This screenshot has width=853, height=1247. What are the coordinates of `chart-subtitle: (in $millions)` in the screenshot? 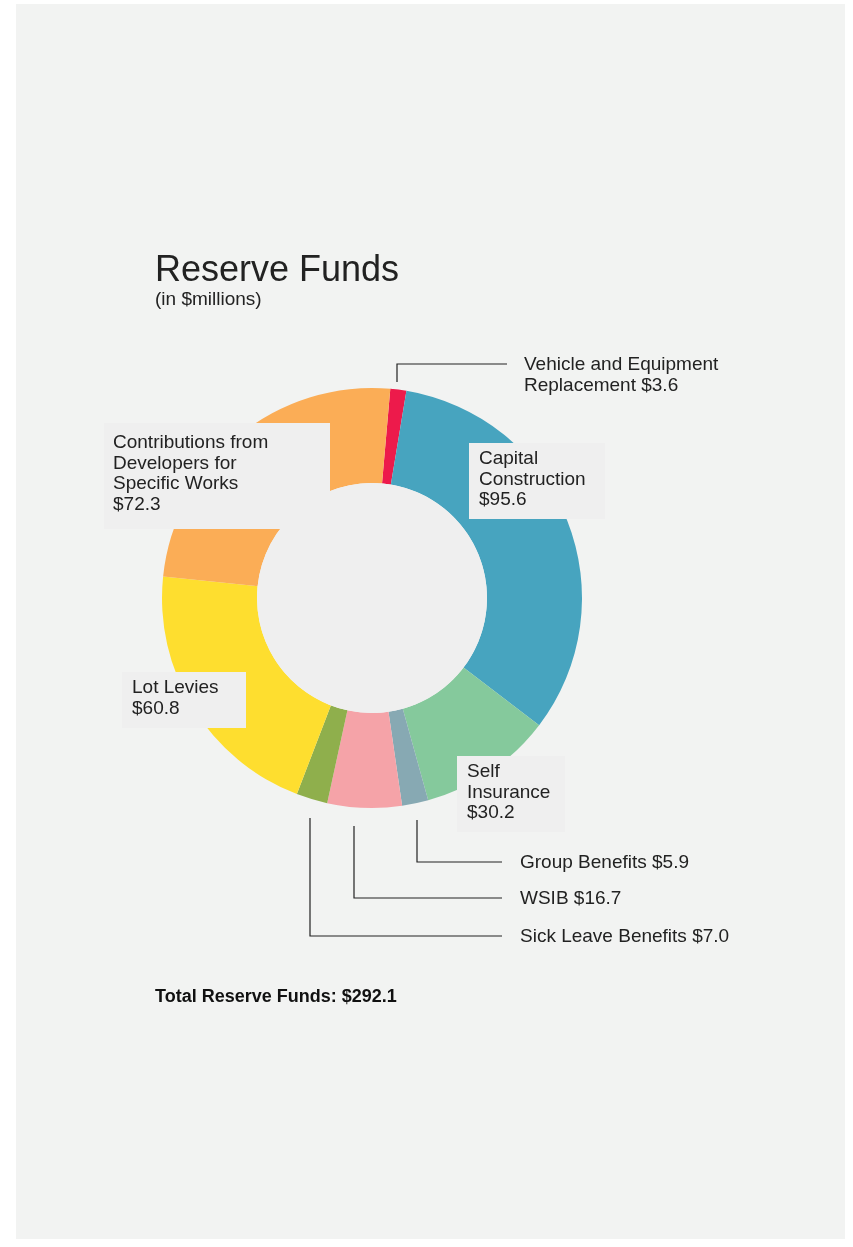 It's located at (208, 298).